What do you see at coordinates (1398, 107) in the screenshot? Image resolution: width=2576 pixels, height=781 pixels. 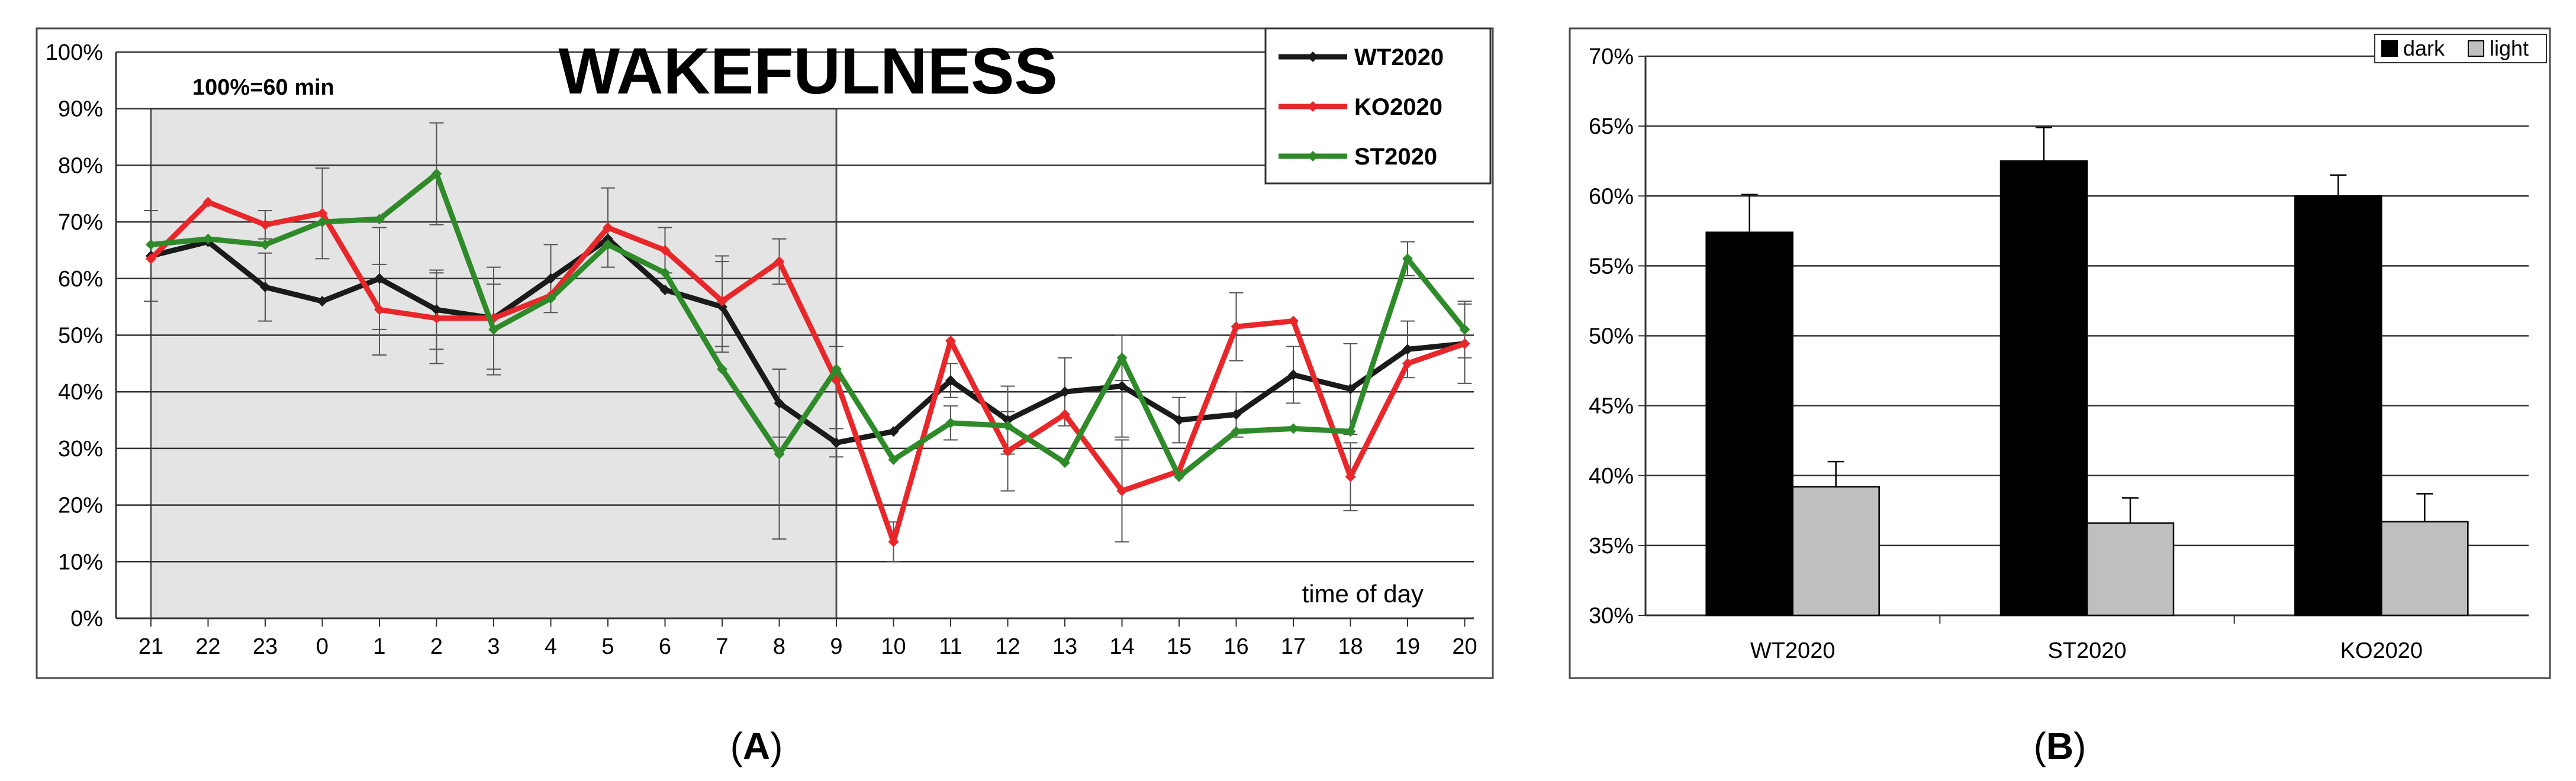 I see `legend-label: KO2020` at bounding box center [1398, 107].